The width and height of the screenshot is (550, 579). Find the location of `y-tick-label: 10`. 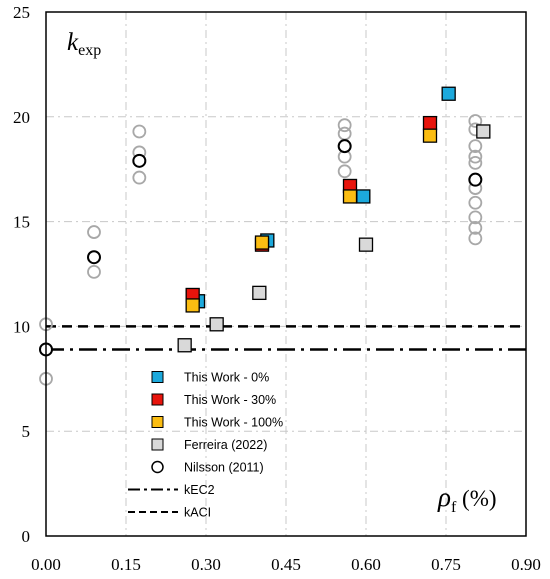

y-tick-label: 10 is located at coordinates (21, 326).